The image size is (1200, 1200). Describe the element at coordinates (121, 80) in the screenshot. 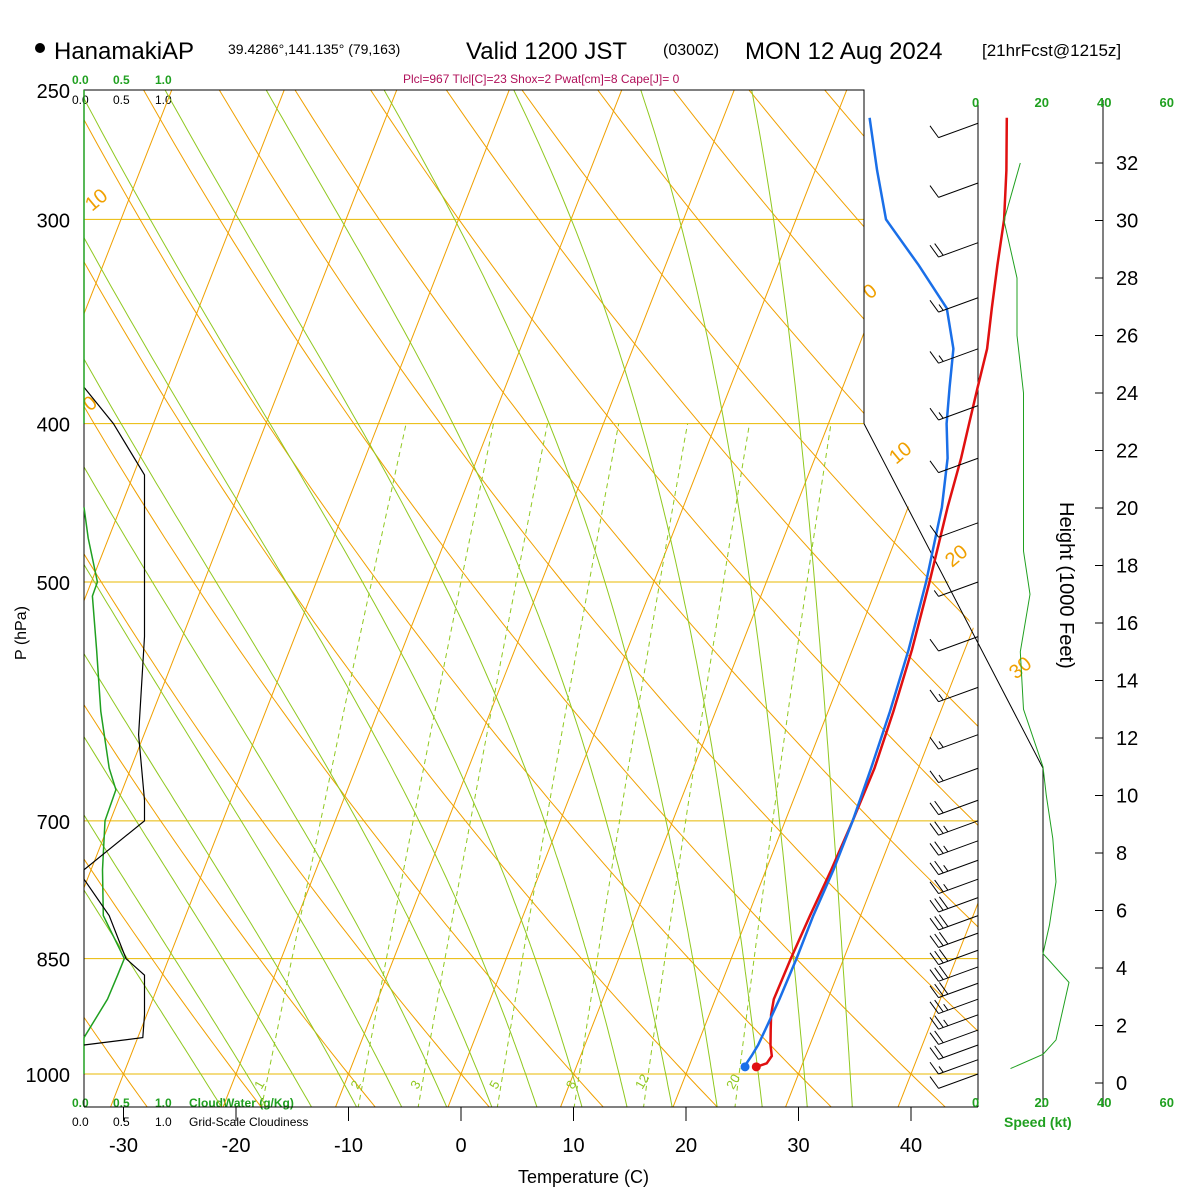

I see `cw-top-tick-1: 0.5` at that location.